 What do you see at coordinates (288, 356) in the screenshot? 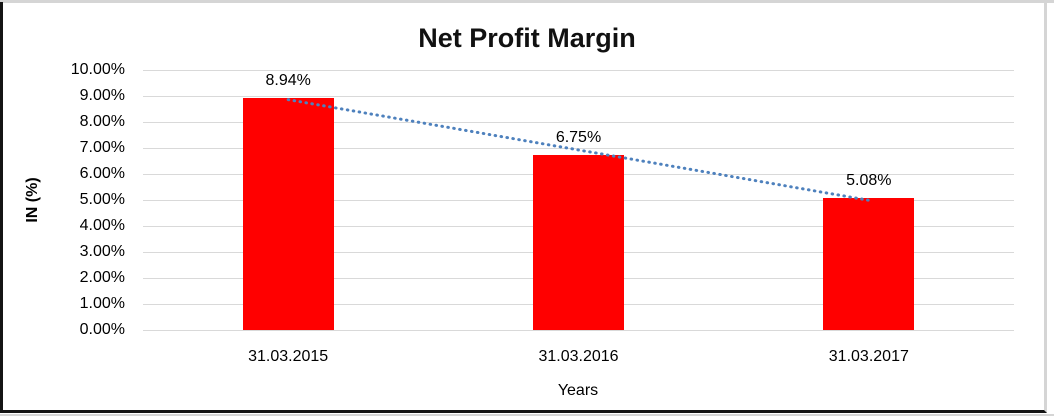
I see `x-category-label: 31.03.2015` at bounding box center [288, 356].